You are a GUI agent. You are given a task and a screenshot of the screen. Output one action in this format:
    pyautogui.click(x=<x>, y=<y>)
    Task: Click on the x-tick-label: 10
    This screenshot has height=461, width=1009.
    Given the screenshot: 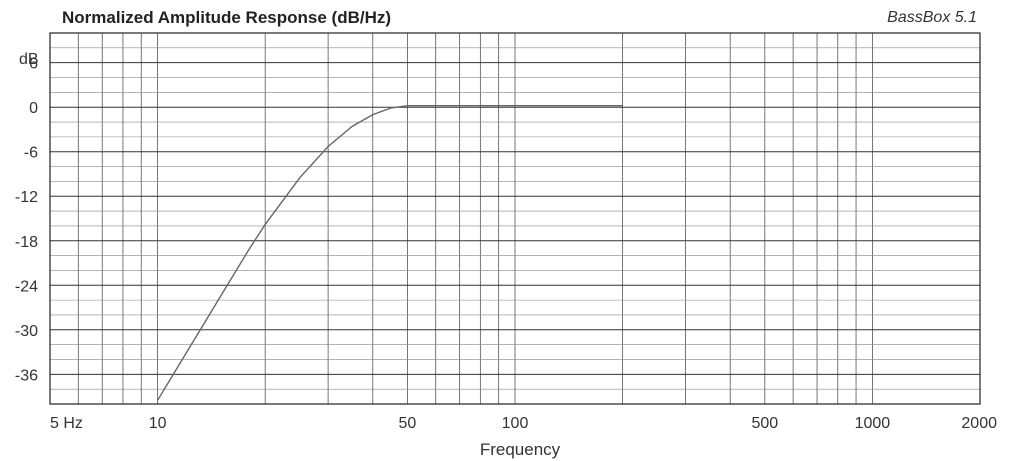 What is the action you would take?
    pyautogui.click(x=158, y=423)
    